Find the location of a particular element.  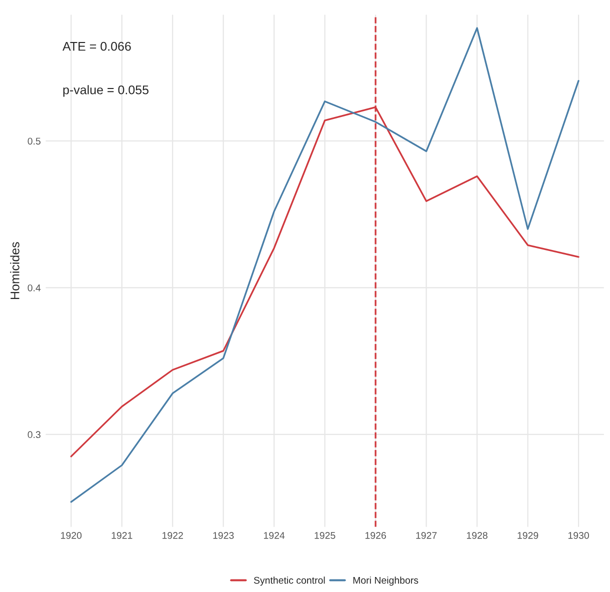

legend-label: Mori Neighbors is located at coordinates (385, 581).